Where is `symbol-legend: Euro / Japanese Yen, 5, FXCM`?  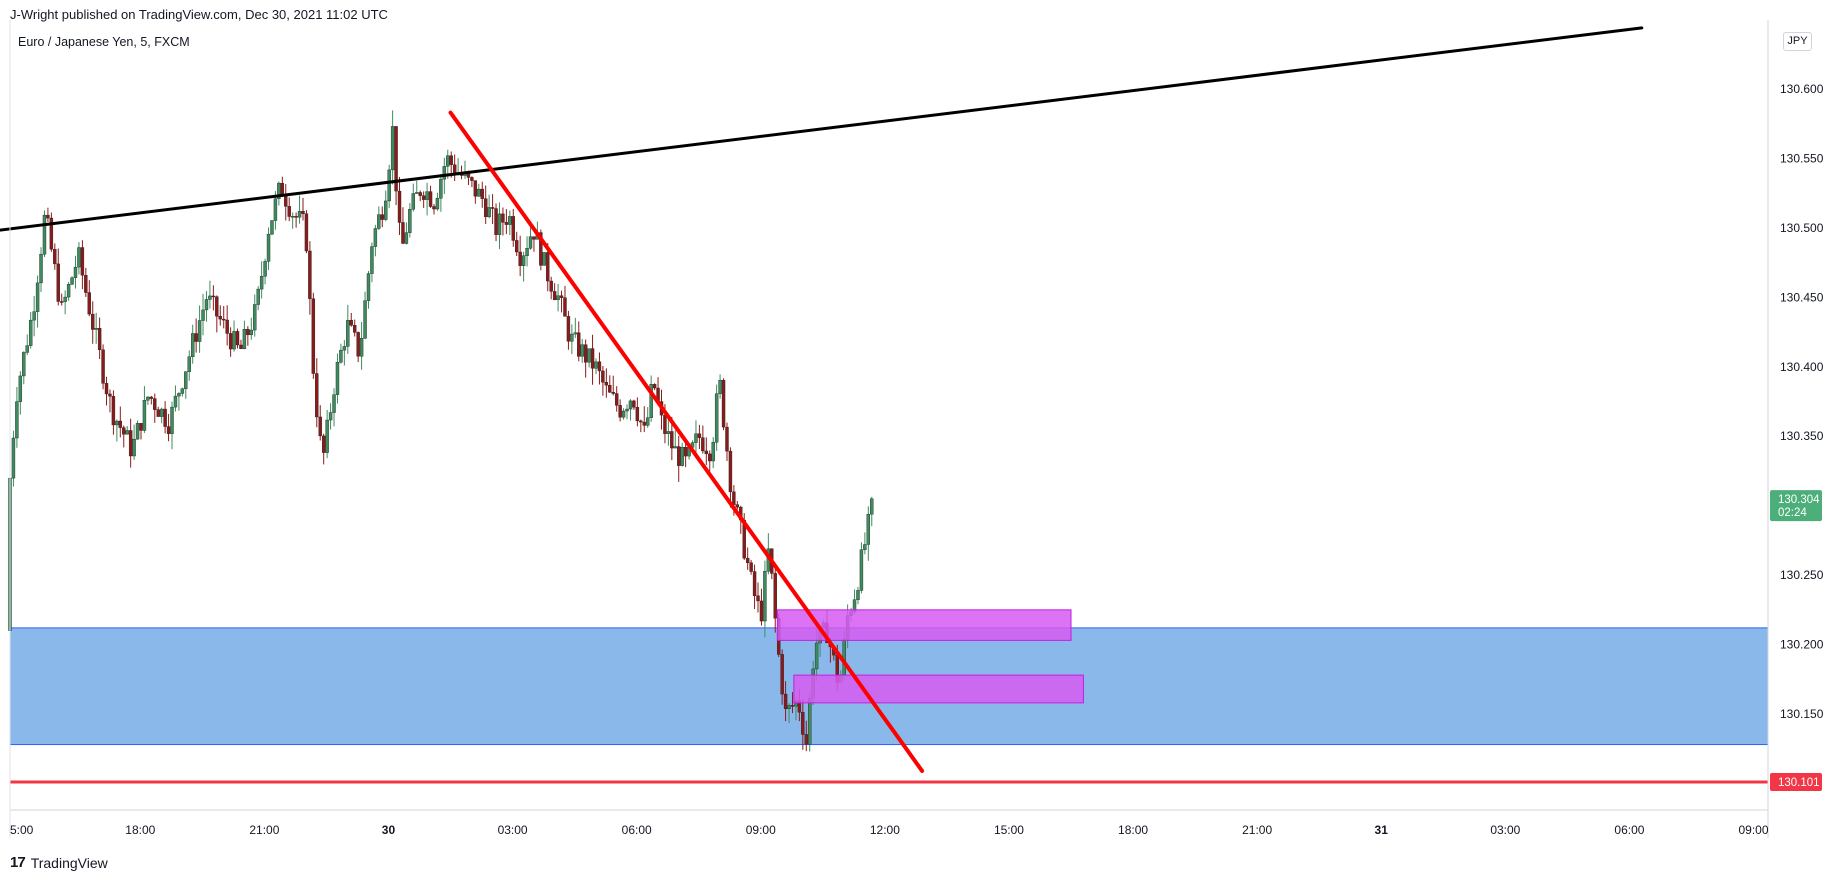
symbol-legend: Euro / Japanese Yen, 5, FXCM is located at coordinates (104, 42).